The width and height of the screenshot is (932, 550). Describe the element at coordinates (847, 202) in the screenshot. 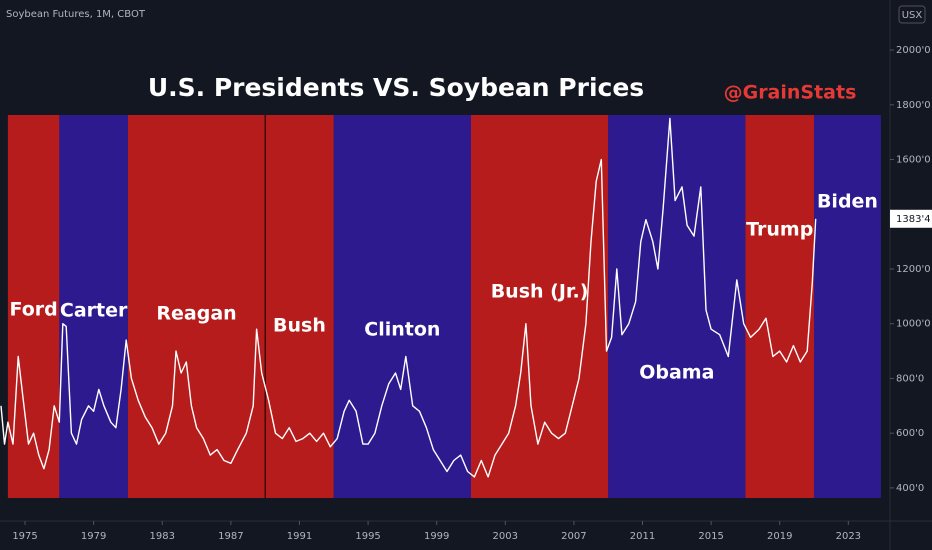

I see `band-label: Biden` at that location.